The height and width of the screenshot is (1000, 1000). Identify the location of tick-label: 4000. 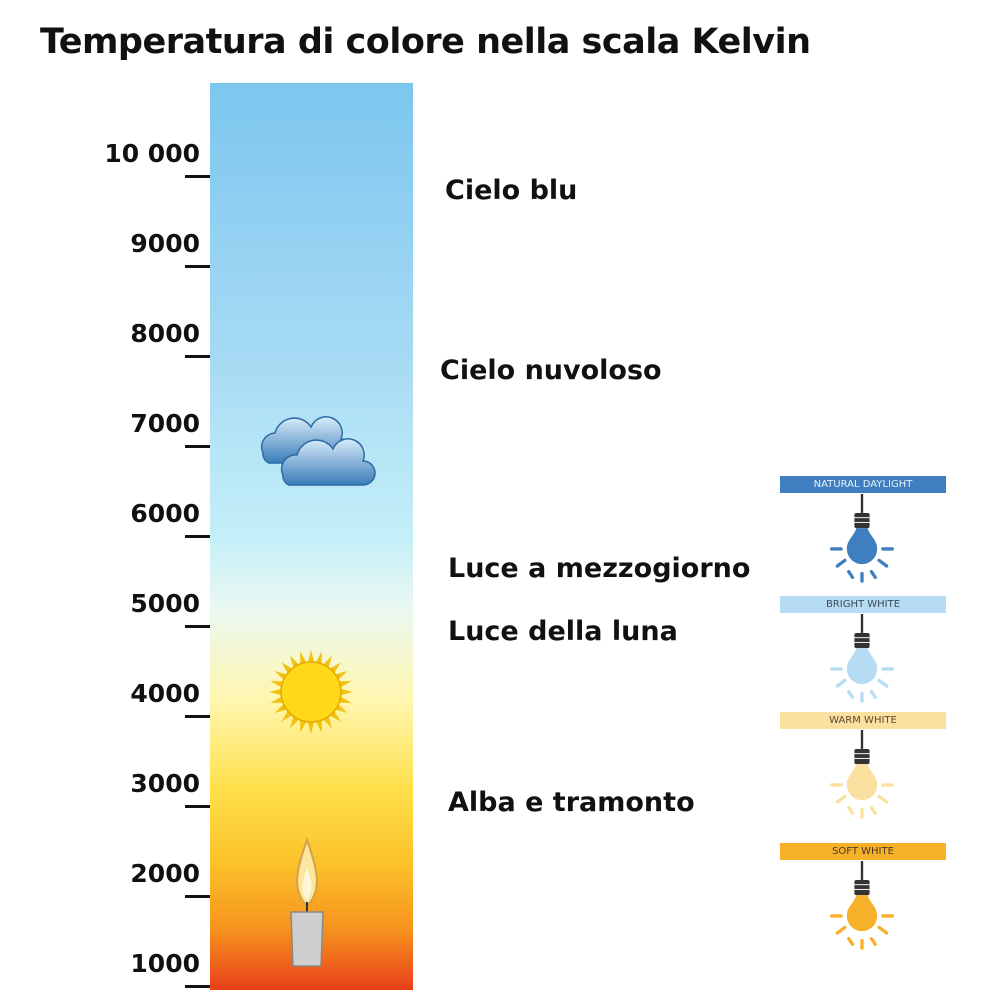
(165, 693).